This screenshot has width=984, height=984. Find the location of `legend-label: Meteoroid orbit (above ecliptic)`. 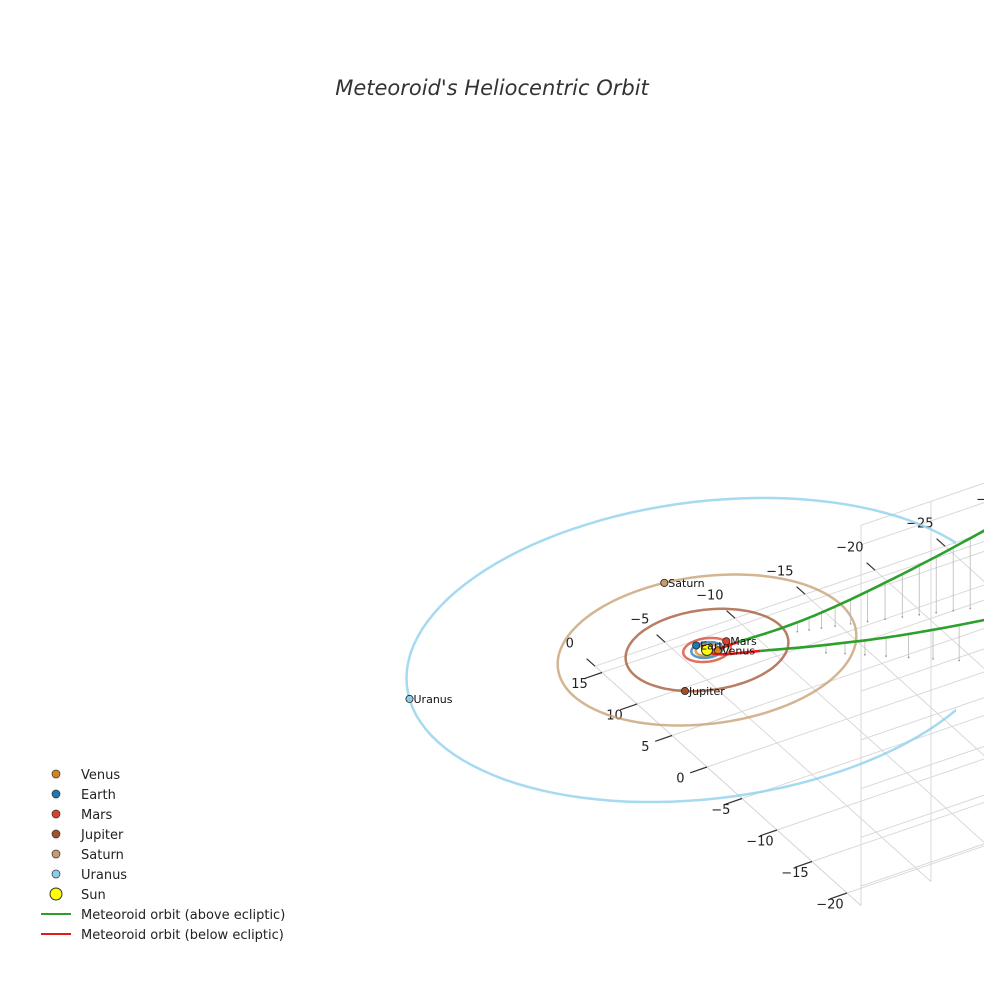

legend-label: Meteoroid orbit (above ecliptic) is located at coordinates (183, 915).